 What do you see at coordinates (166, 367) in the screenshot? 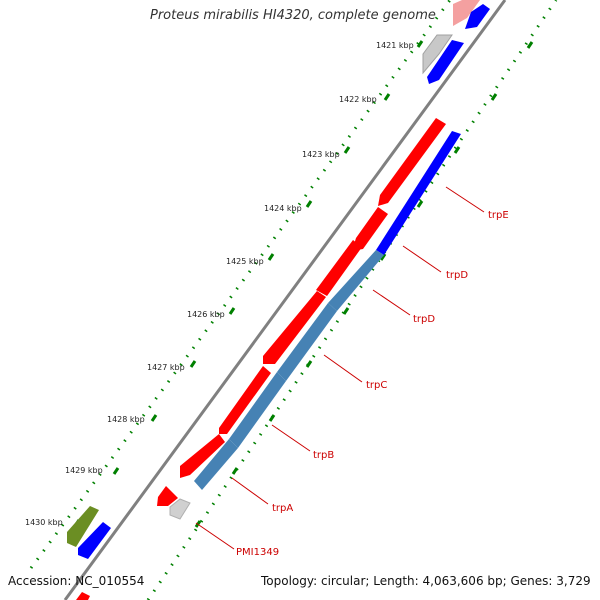
I see `scale-label: 1427 kbp` at bounding box center [166, 367].